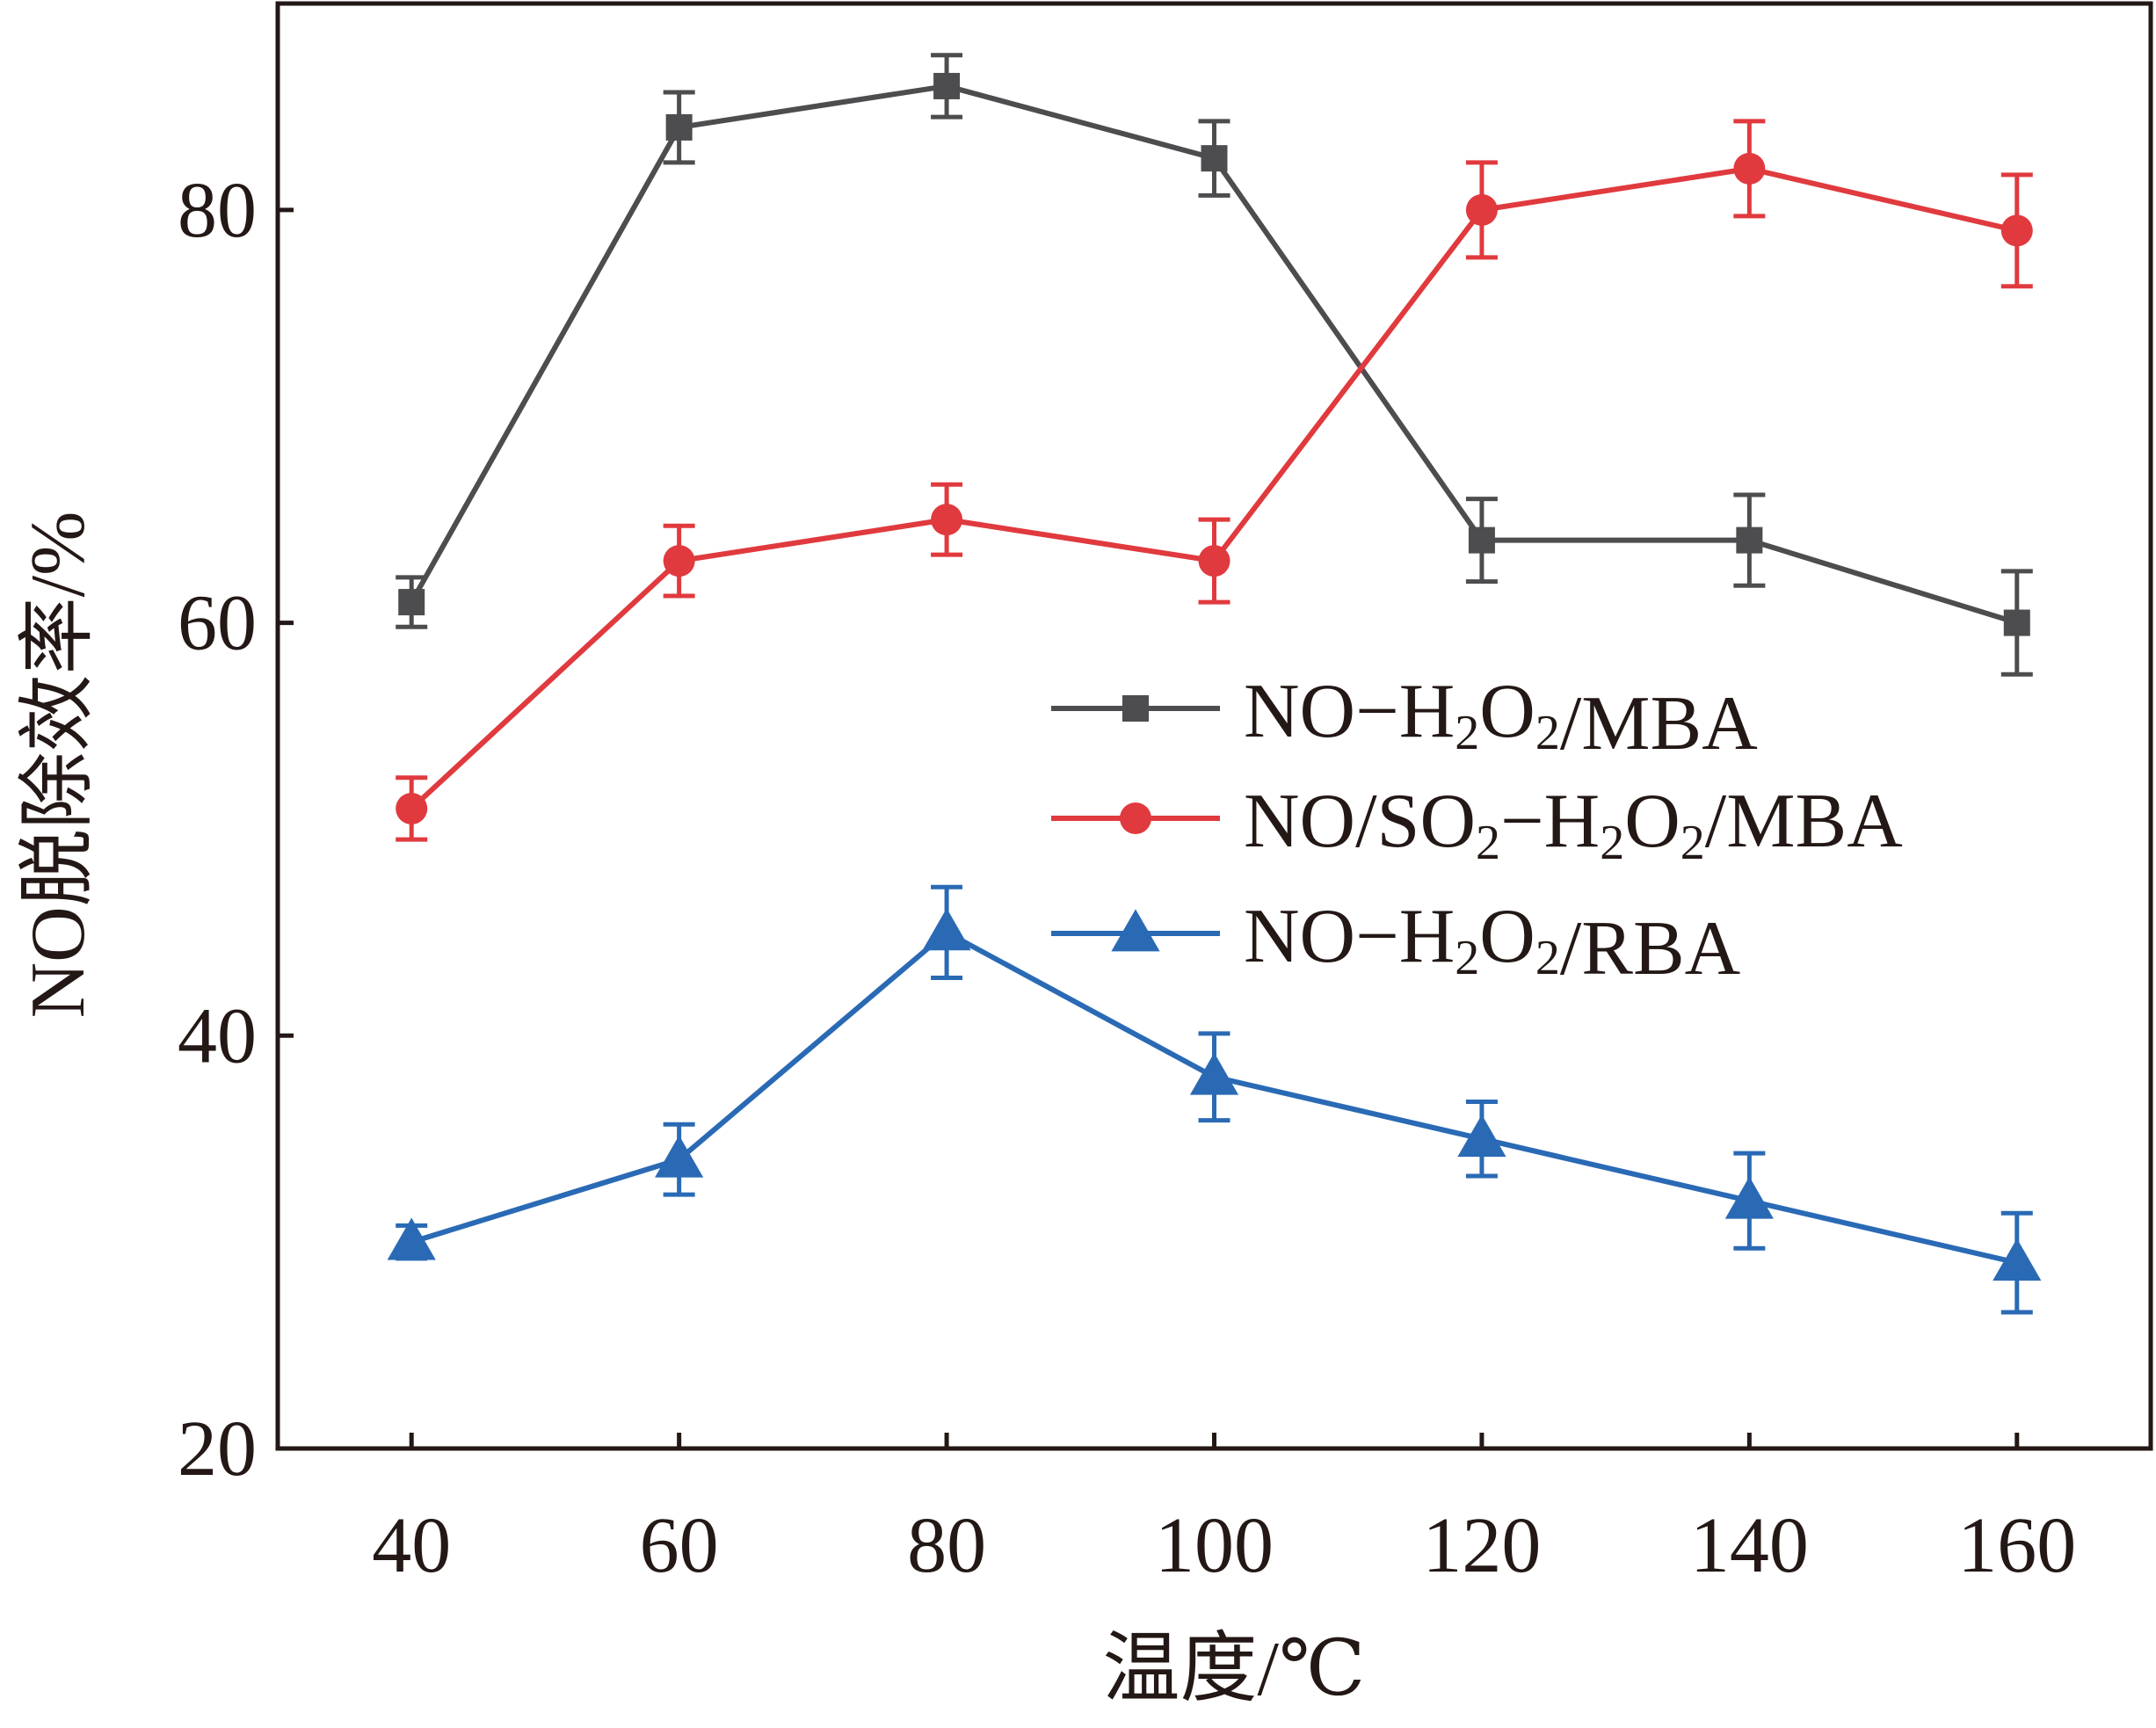 The width and height of the screenshot is (2156, 1728). What do you see at coordinates (1360, 821) in the screenshot?
I see `legend-label-part: NO/SO` at bounding box center [1360, 821].